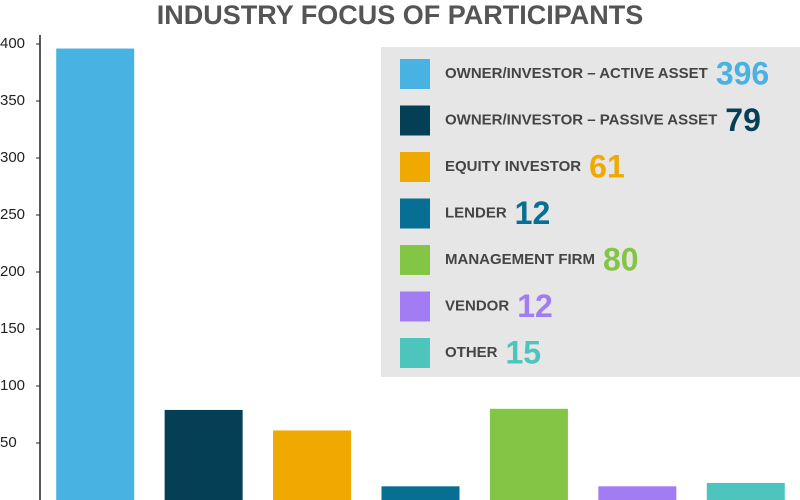  I want to click on legend-value: 61, so click(607, 166).